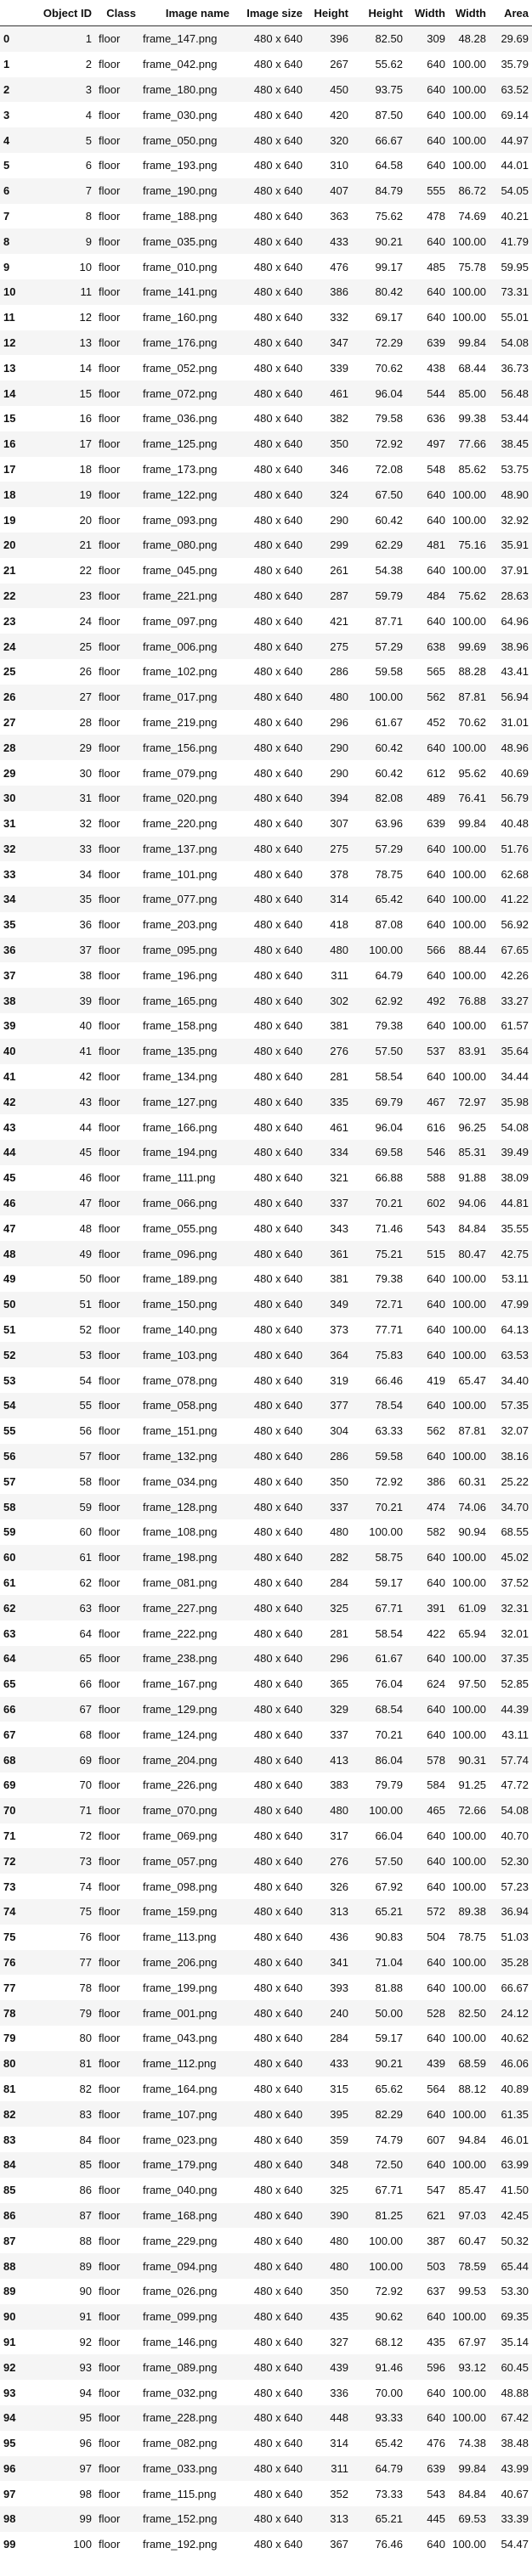 The width and height of the screenshot is (532, 2576). What do you see at coordinates (428, 545) in the screenshot?
I see `table-cell: 481` at bounding box center [428, 545].